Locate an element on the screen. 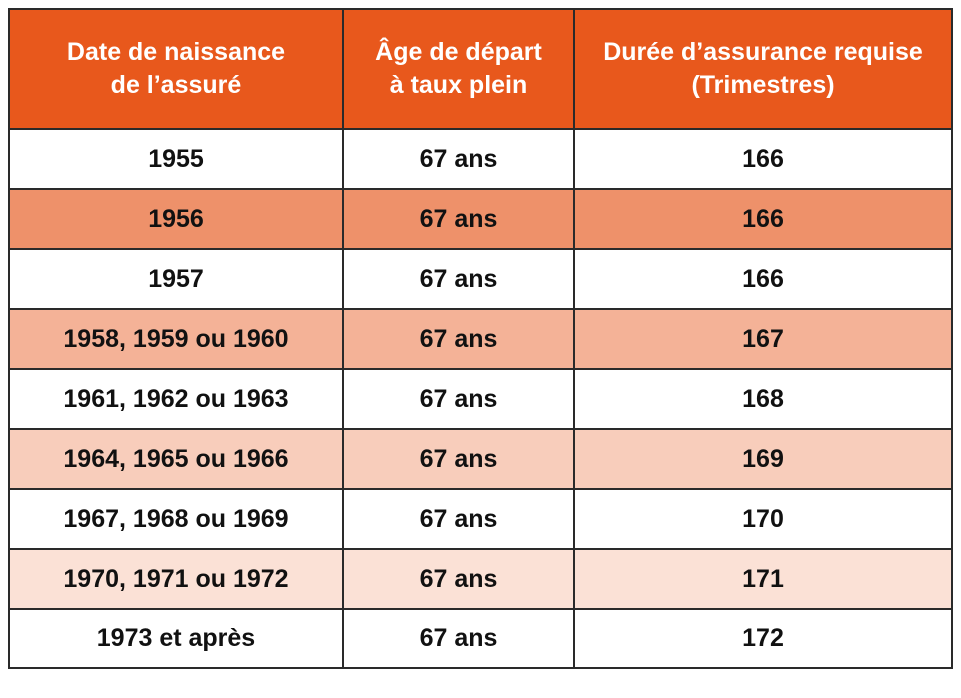 Image resolution: width=961 pixels, height=698 pixels. table-row: 1961, 1962 ou 1963 67 ans 168 is located at coordinates (480, 399).